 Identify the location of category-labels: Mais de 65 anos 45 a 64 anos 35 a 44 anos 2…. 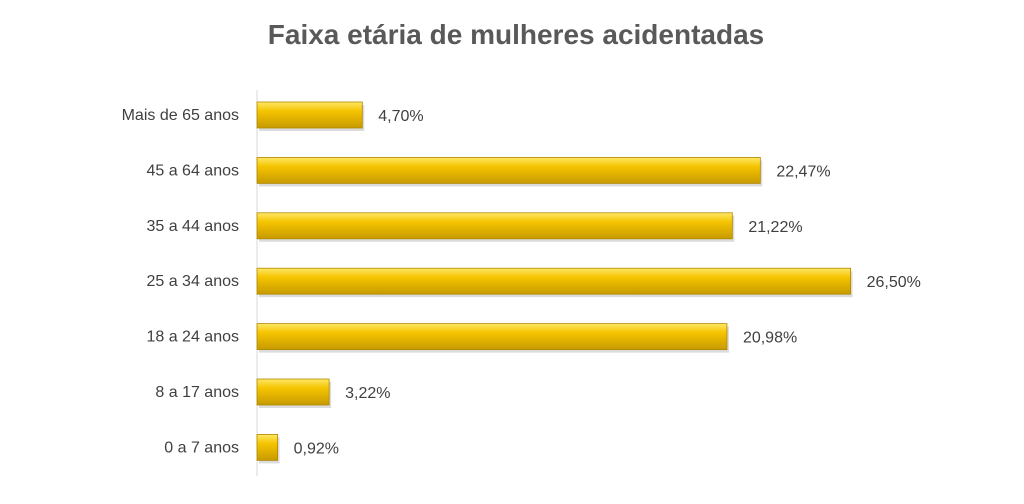
(180, 281).